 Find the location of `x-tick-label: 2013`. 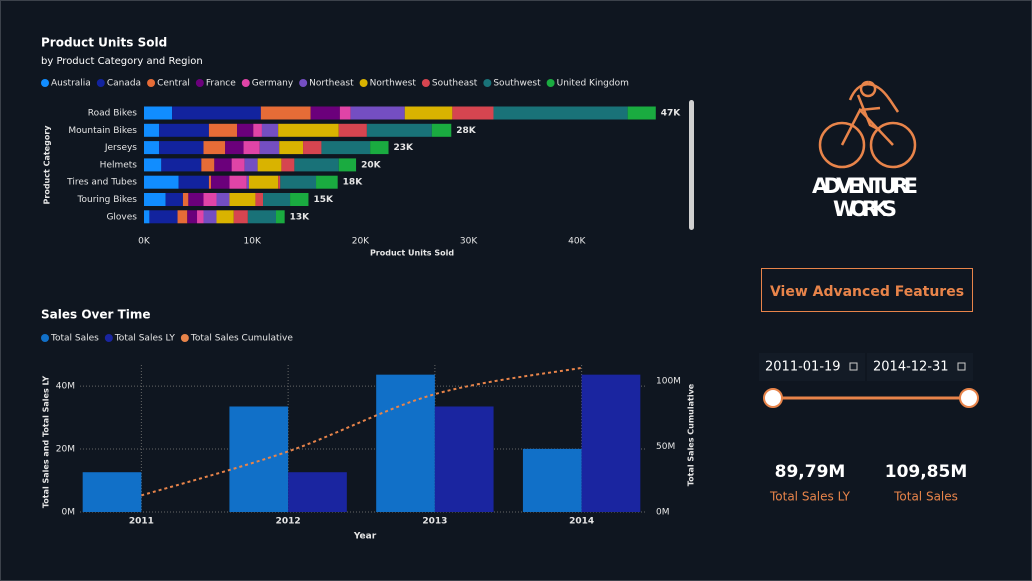

x-tick-label: 2013 is located at coordinates (434, 522).